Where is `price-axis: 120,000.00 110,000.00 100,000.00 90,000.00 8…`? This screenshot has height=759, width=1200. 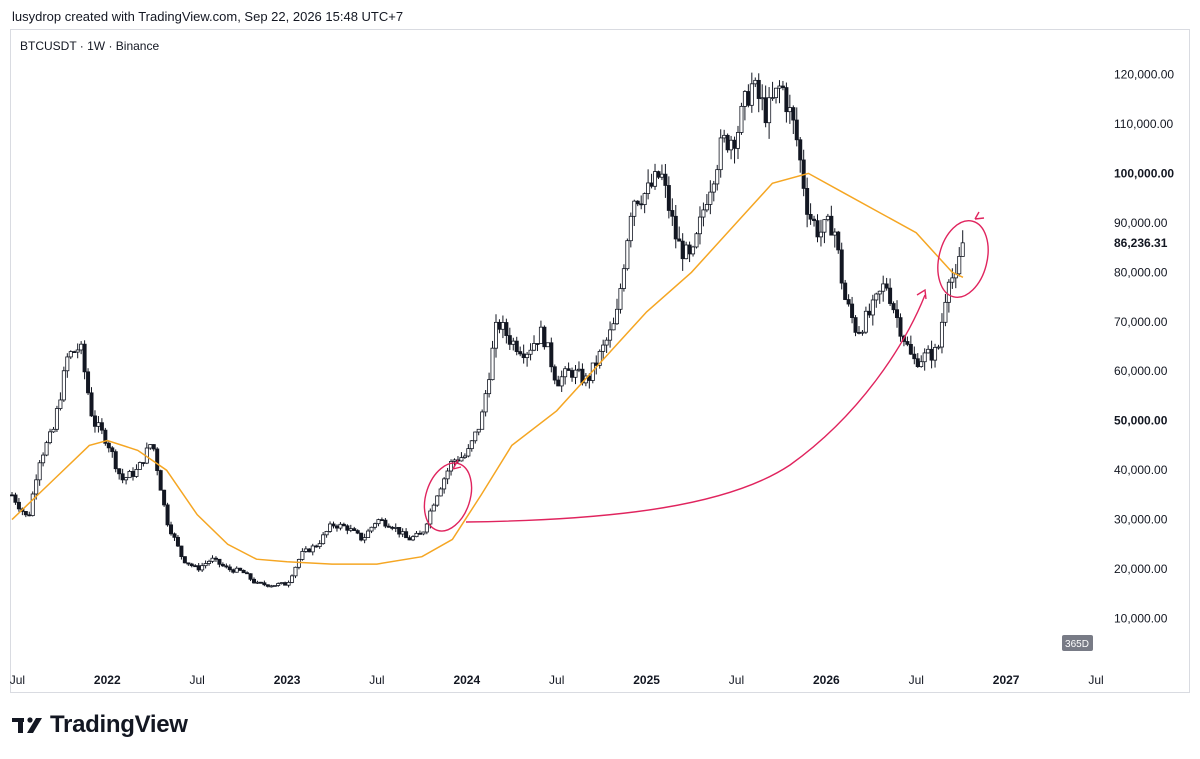
price-axis: 120,000.00 110,000.00 100,000.00 90,000.00 8… is located at coordinates (1144, 346).